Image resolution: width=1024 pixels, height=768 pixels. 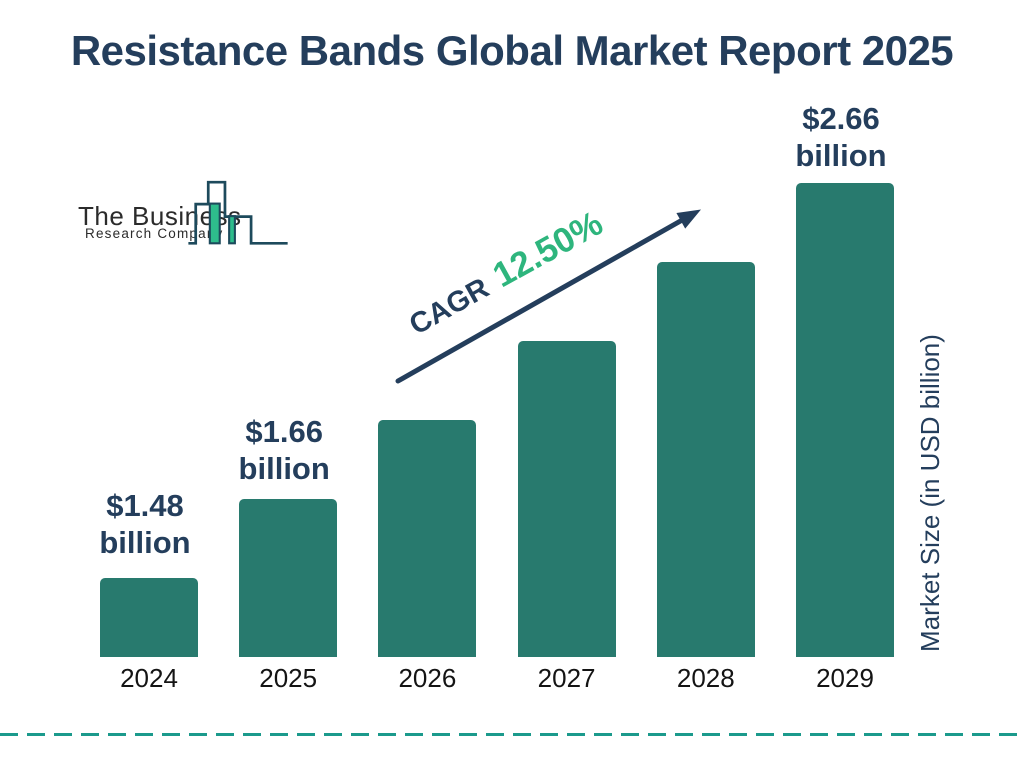 What do you see at coordinates (449, 307) in the screenshot?
I see `cagr-label: CAGR` at bounding box center [449, 307].